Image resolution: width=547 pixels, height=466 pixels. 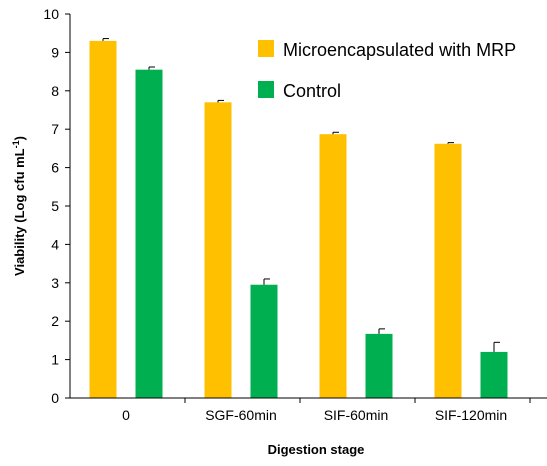 I want to click on error-bar-control-sgf-60min, so click(x=266, y=281).